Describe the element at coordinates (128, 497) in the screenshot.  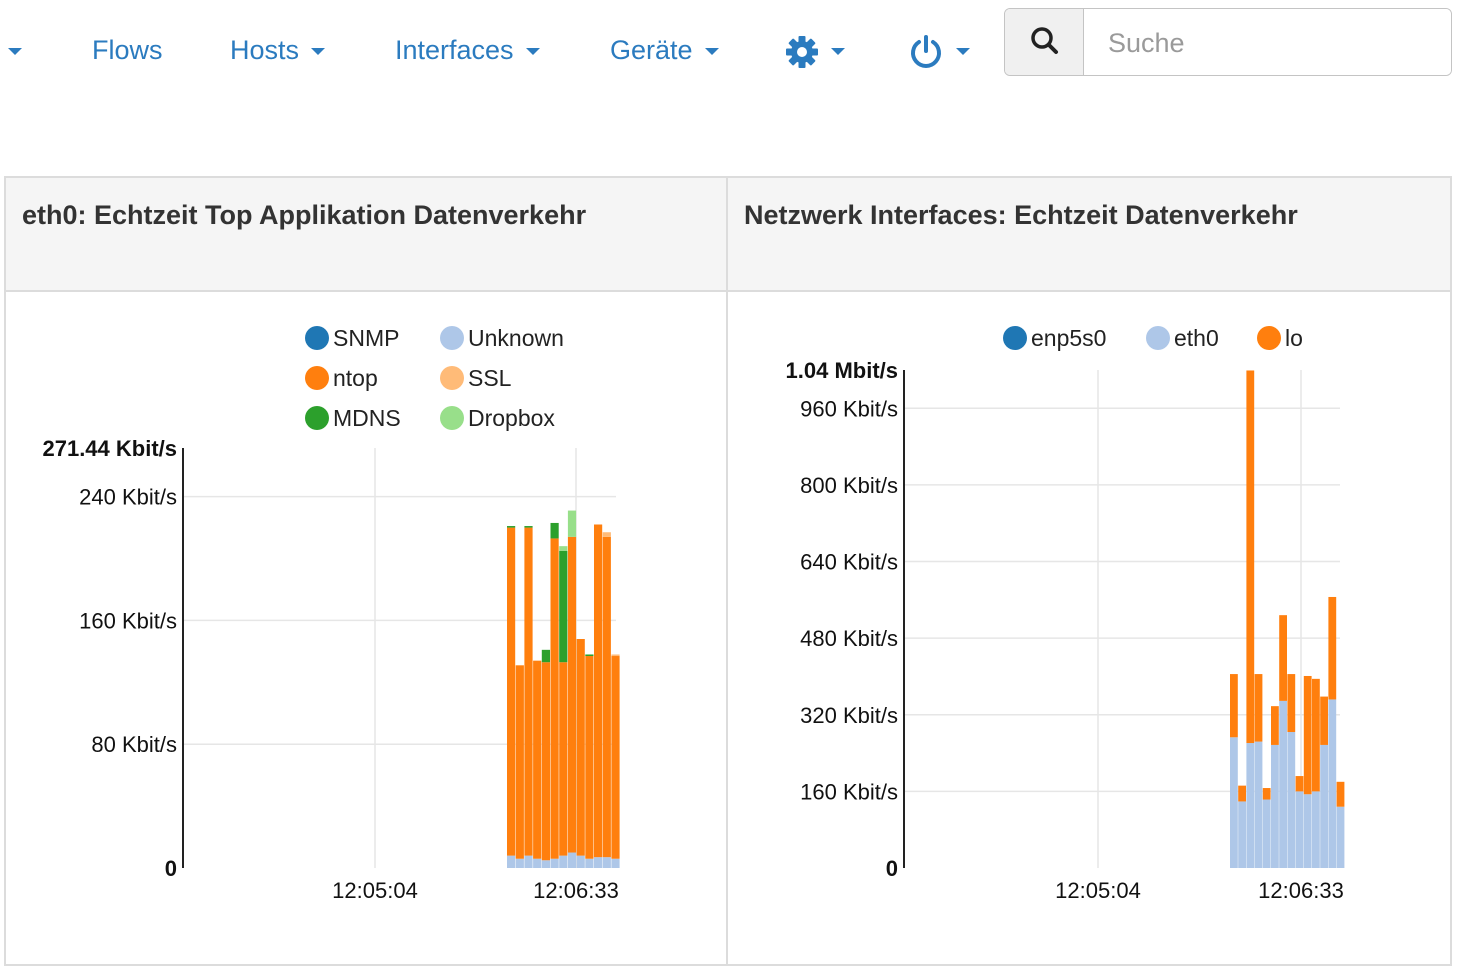
I see `y-tick-label: 240 Kbit/s` at that location.